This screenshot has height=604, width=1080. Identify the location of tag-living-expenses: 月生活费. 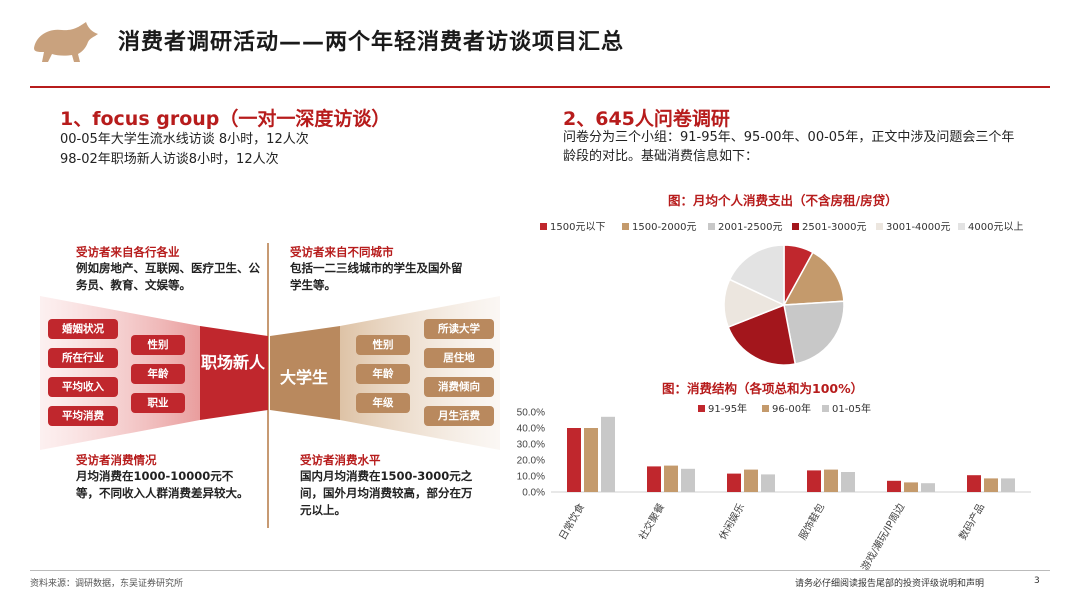
(459, 416).